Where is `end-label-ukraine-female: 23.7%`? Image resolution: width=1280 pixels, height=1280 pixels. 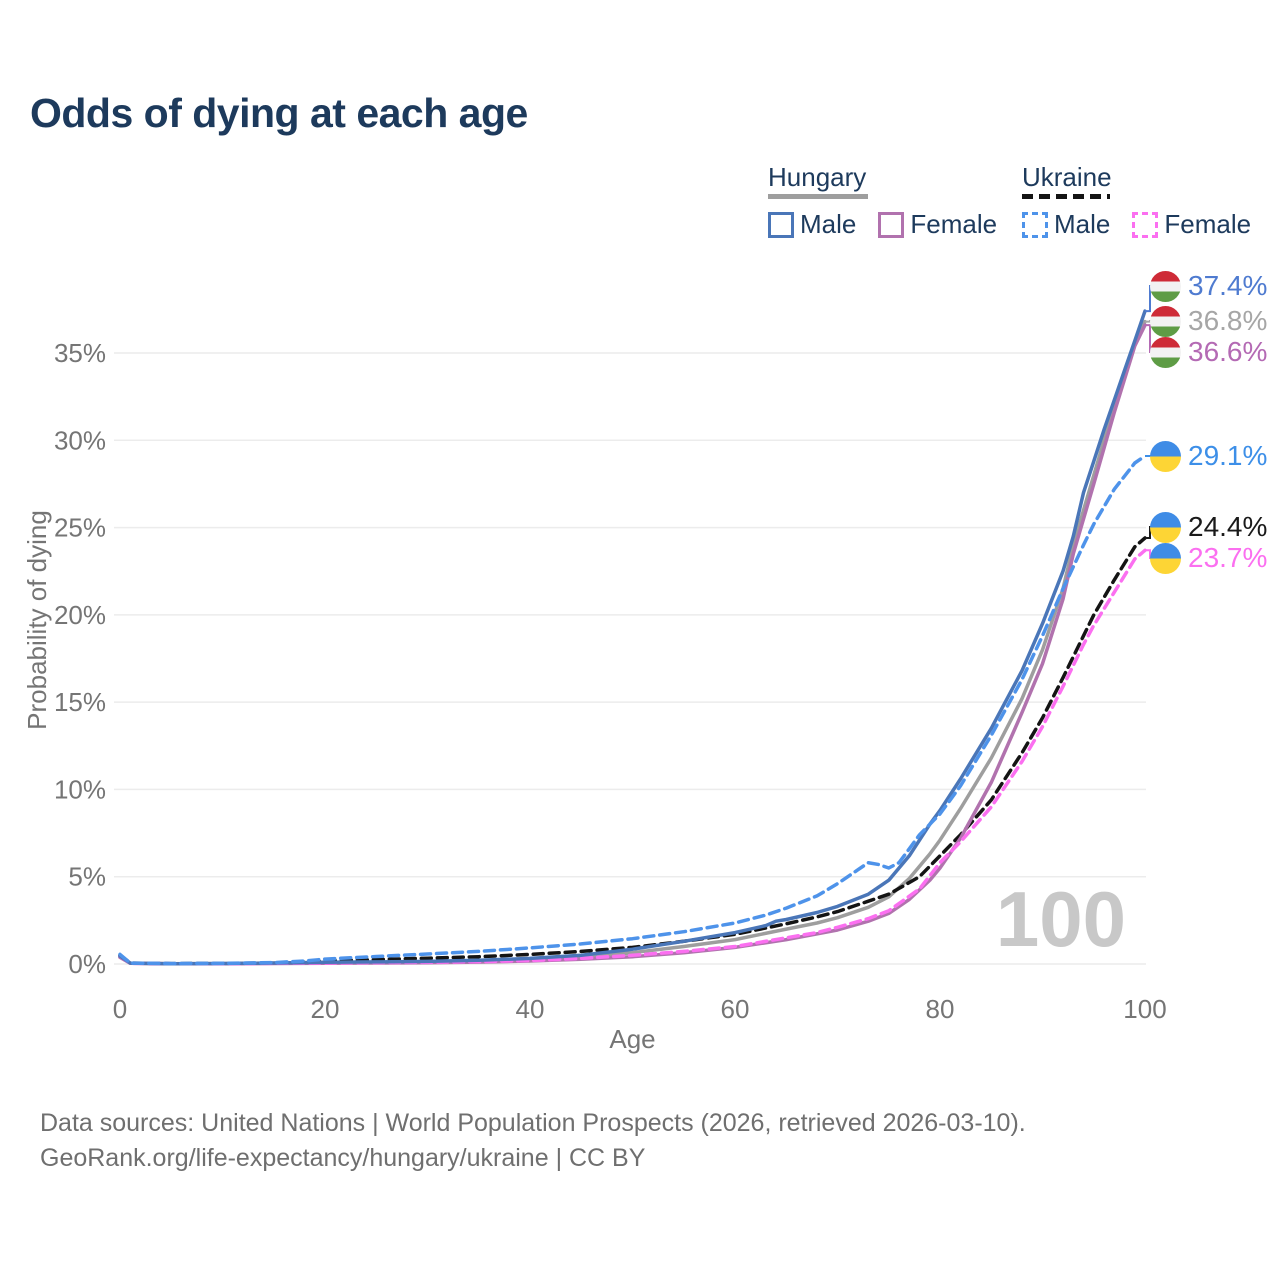
end-label-ukraine-female: 23.7% is located at coordinates (1208, 558).